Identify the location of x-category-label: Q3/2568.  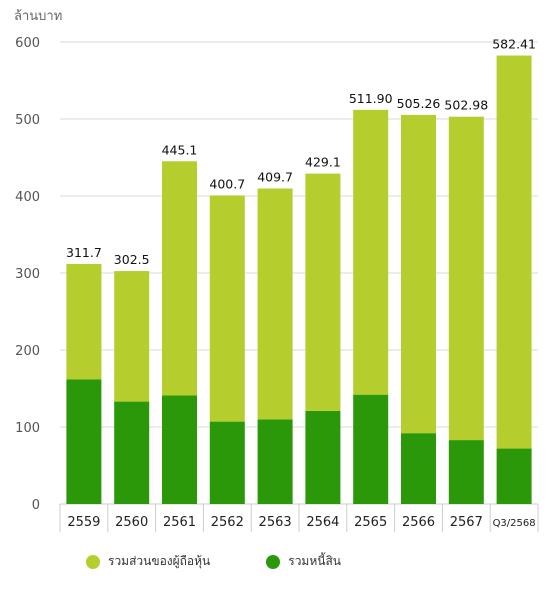
(514, 523).